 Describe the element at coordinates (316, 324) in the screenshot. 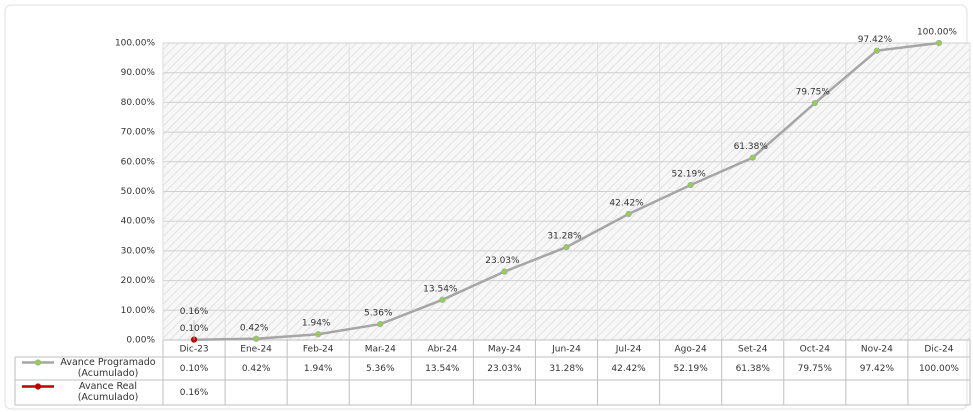

I see `data-label: 1.94%` at that location.